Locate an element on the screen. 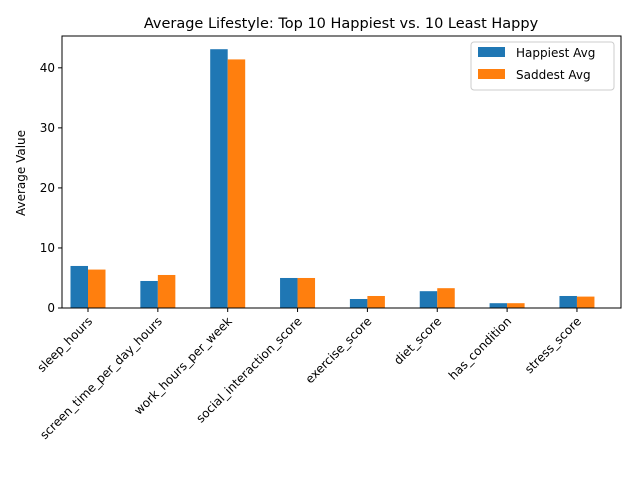 This screenshot has height=480, width=640. bar-saddest-stress_score is located at coordinates (585, 302).